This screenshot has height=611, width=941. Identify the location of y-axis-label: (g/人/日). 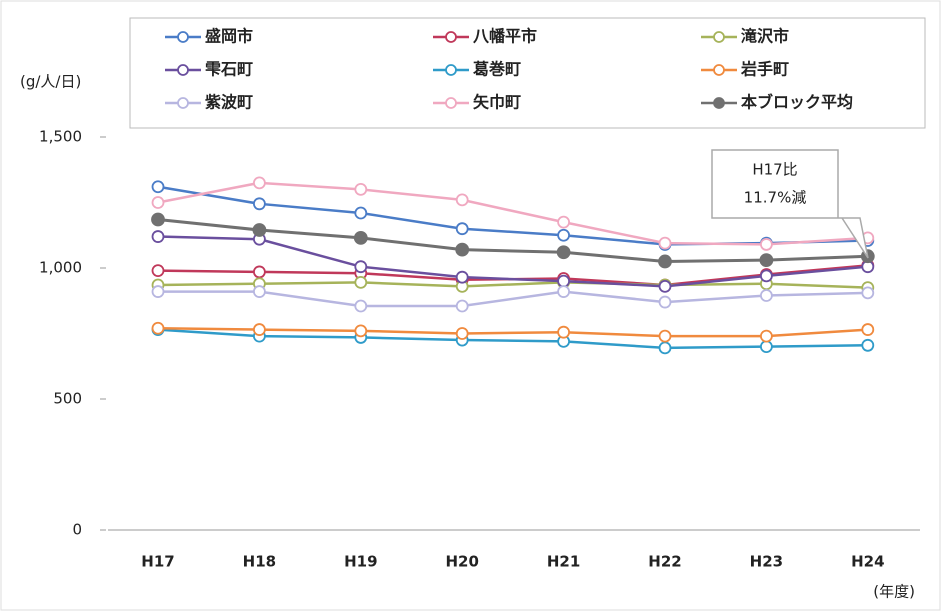
(50, 82).